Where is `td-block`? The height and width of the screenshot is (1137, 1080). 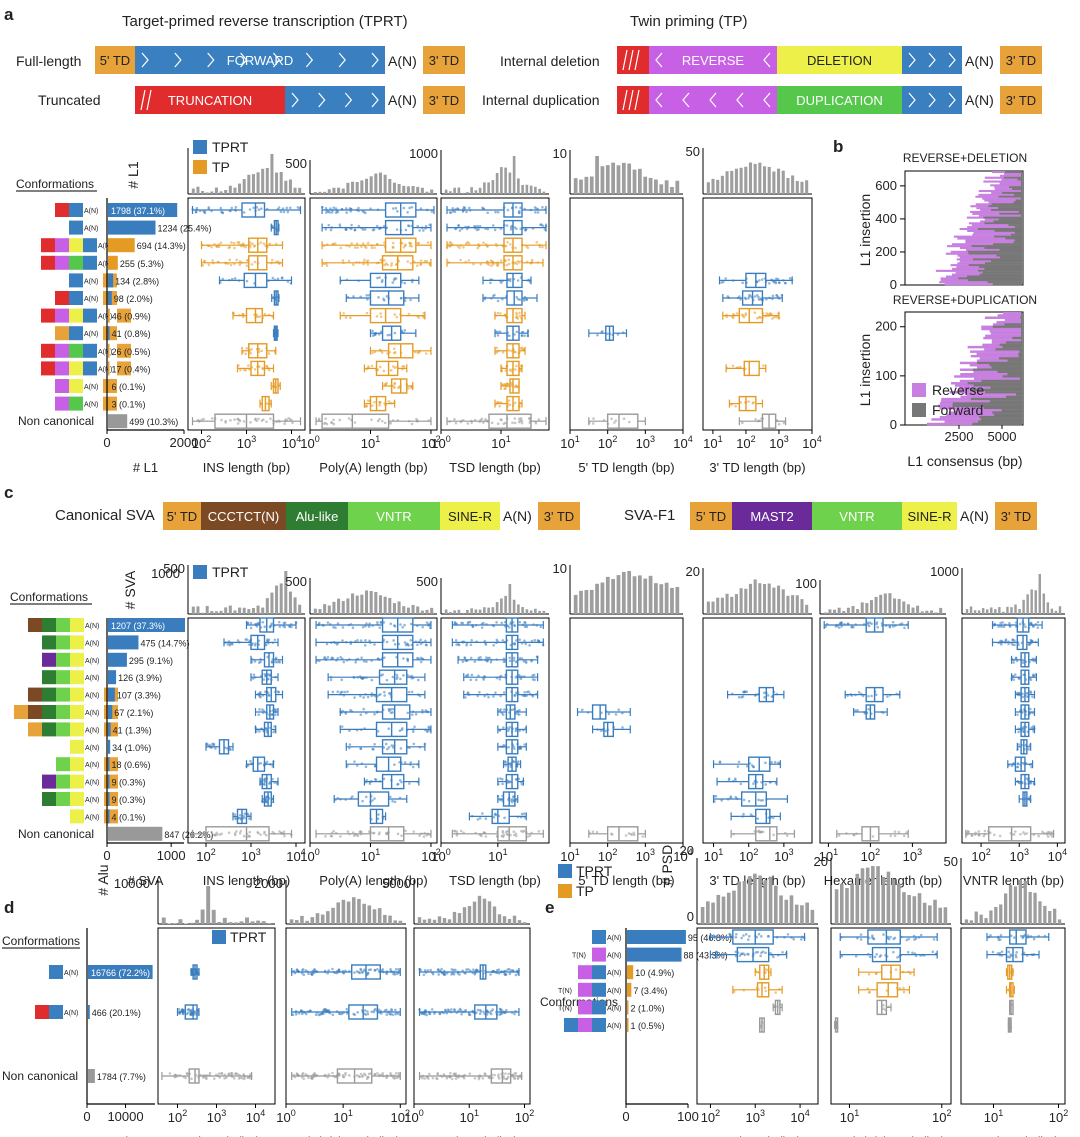
td-block is located at coordinates (124, 368).